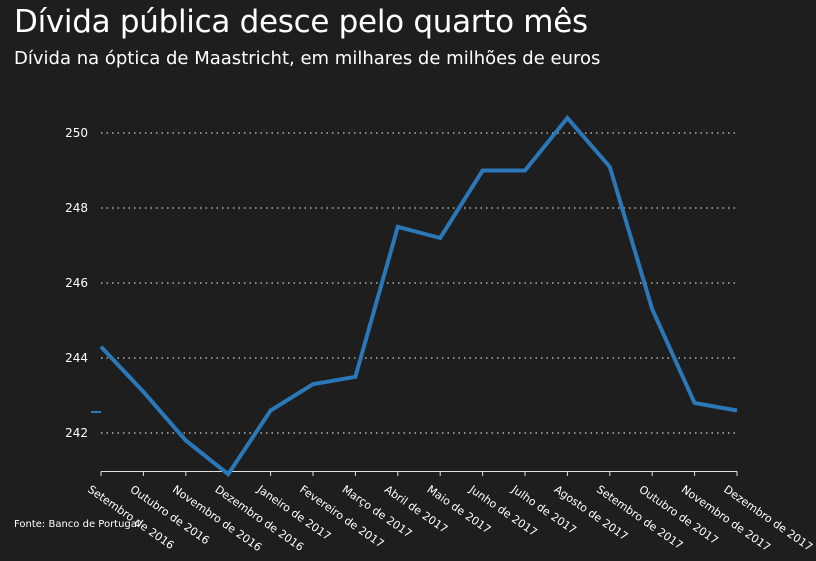 This screenshot has width=816, height=561. I want to click on y-tick-label: 242, so click(76, 433).